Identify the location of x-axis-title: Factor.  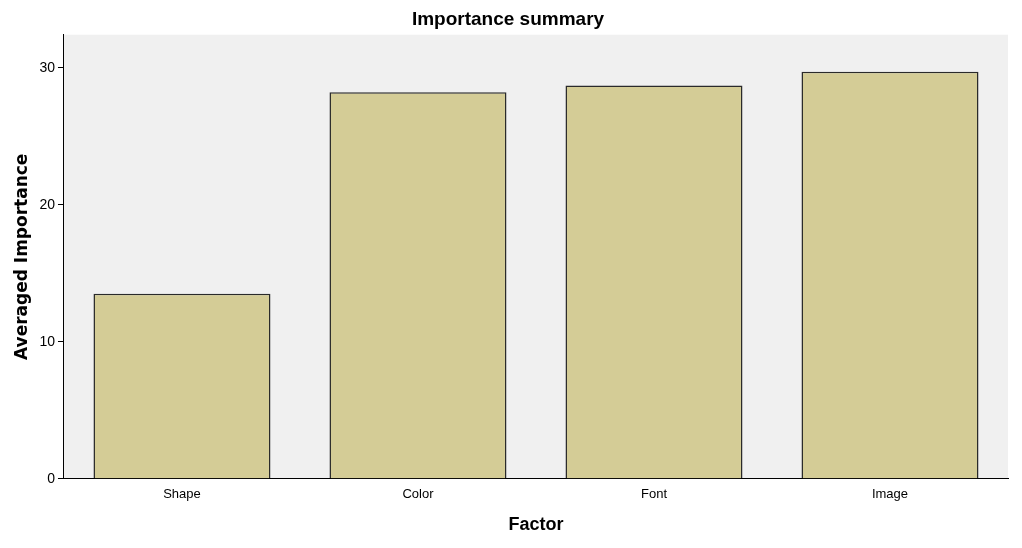
(536, 524).